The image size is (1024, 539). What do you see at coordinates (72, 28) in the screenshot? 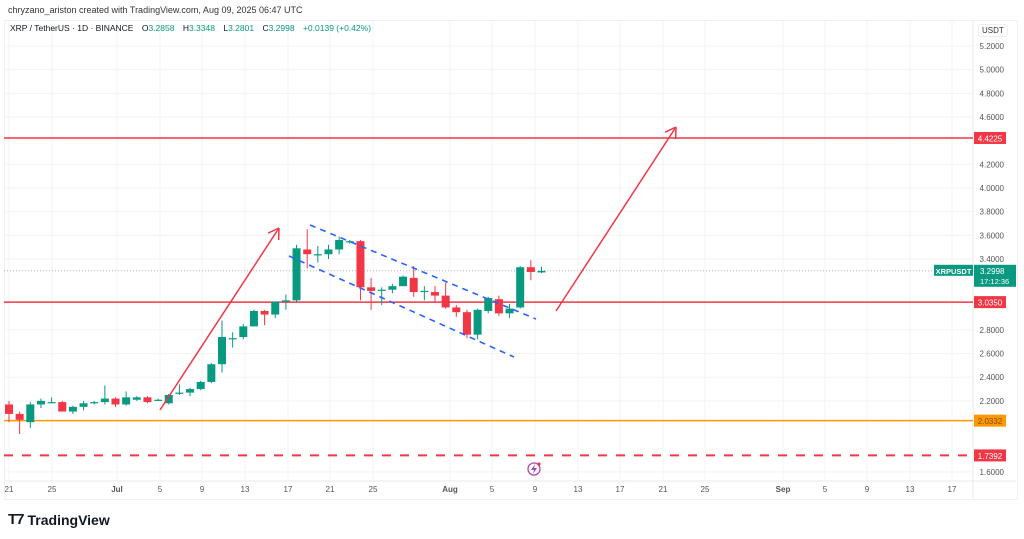
I see `symbol-title: XRP / TetherUS · 1D · BINANCE` at bounding box center [72, 28].